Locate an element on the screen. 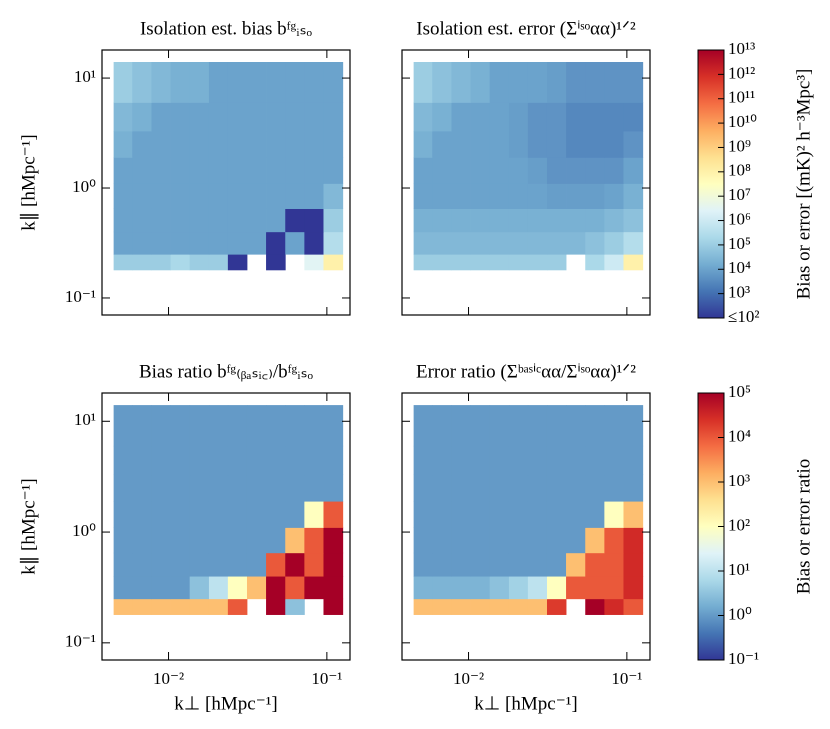  colorbar-tick-label: 10¹² is located at coordinates (741, 72).